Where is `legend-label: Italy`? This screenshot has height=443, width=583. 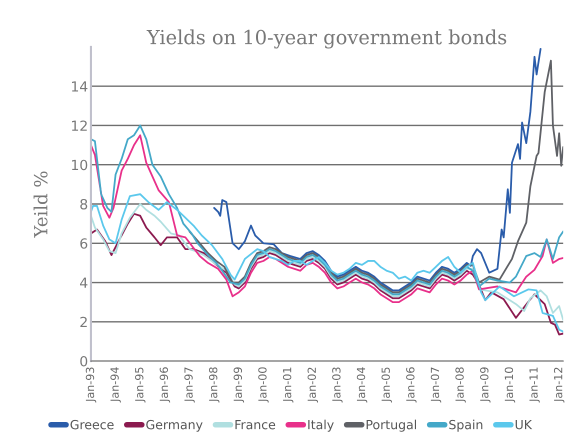 legend-label: Italy is located at coordinates (321, 426).